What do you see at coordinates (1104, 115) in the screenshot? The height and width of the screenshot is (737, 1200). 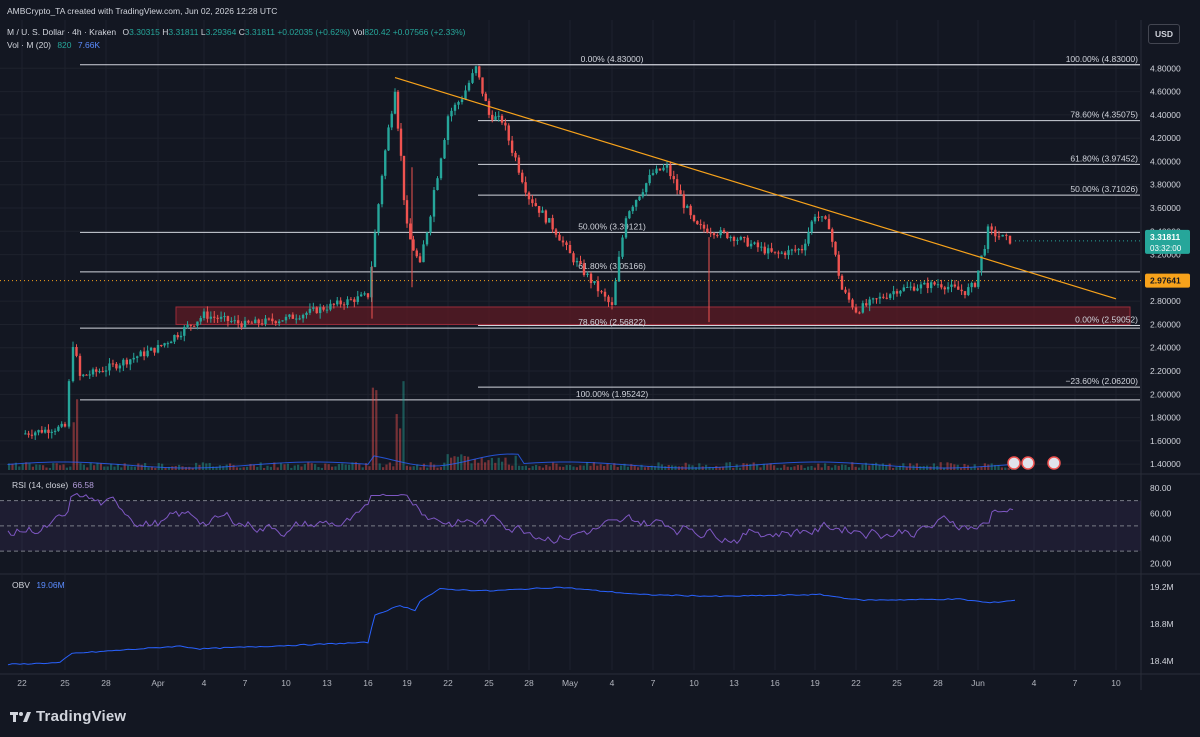 I see `fib-level-label: 78.60% (4.35075)` at bounding box center [1104, 115].